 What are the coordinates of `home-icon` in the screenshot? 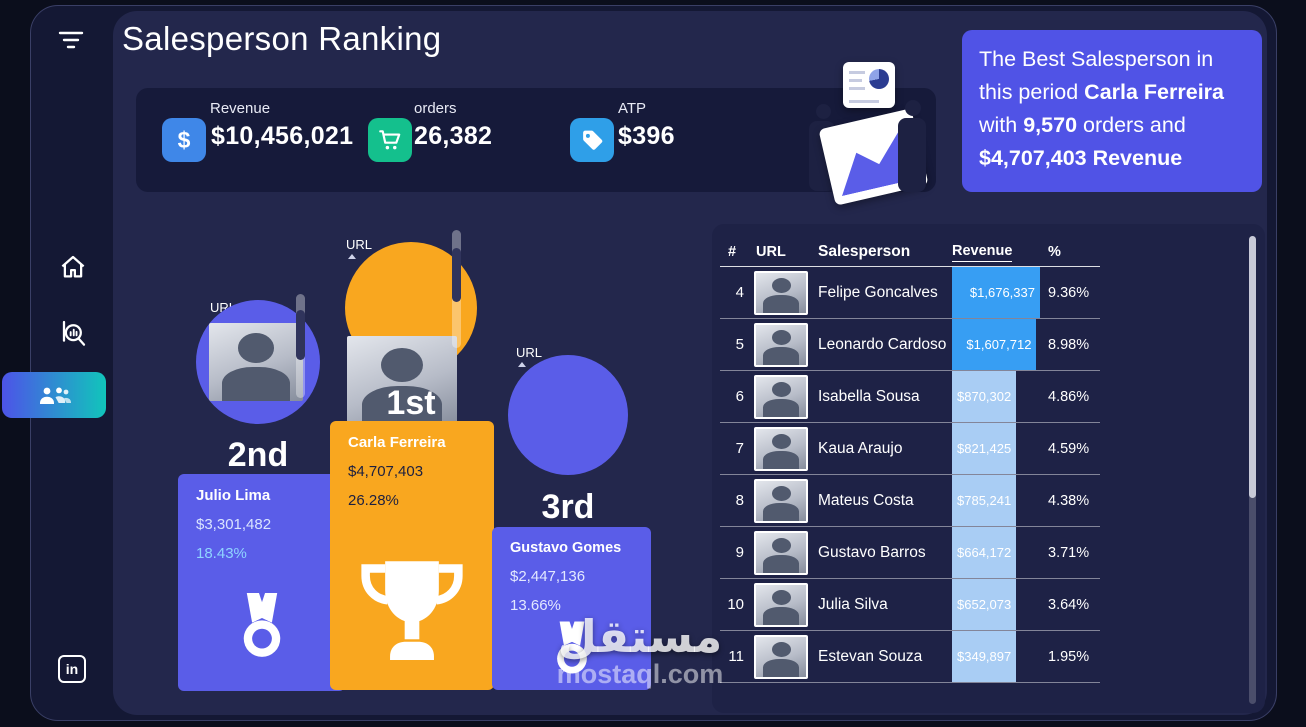 It's located at (73, 267).